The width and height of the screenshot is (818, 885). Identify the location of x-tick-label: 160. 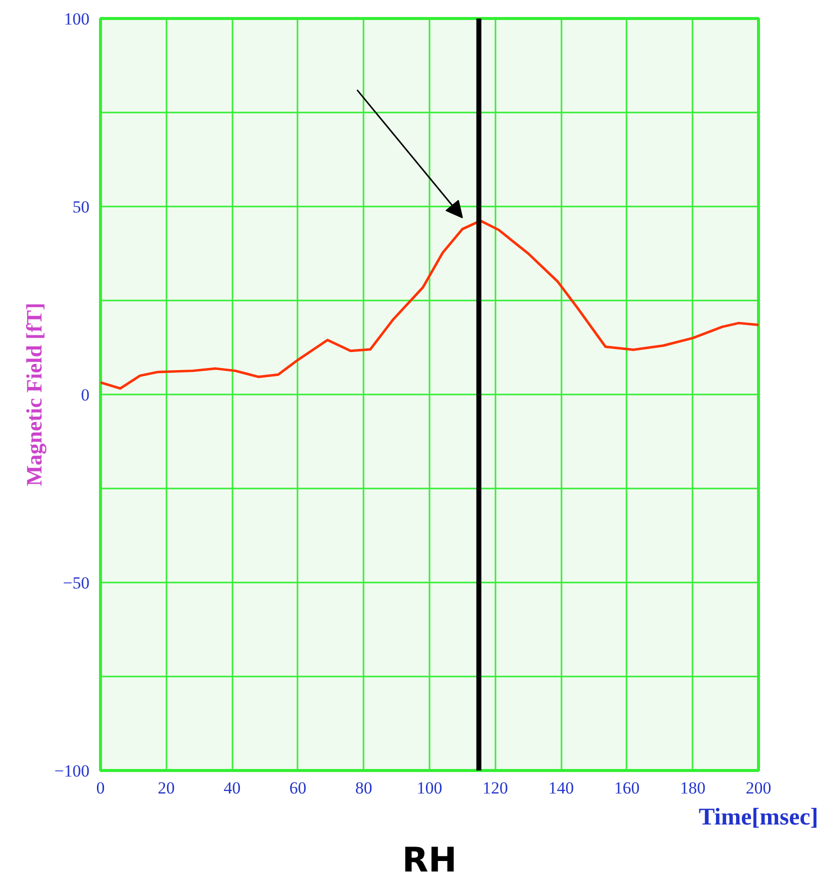
(627, 788).